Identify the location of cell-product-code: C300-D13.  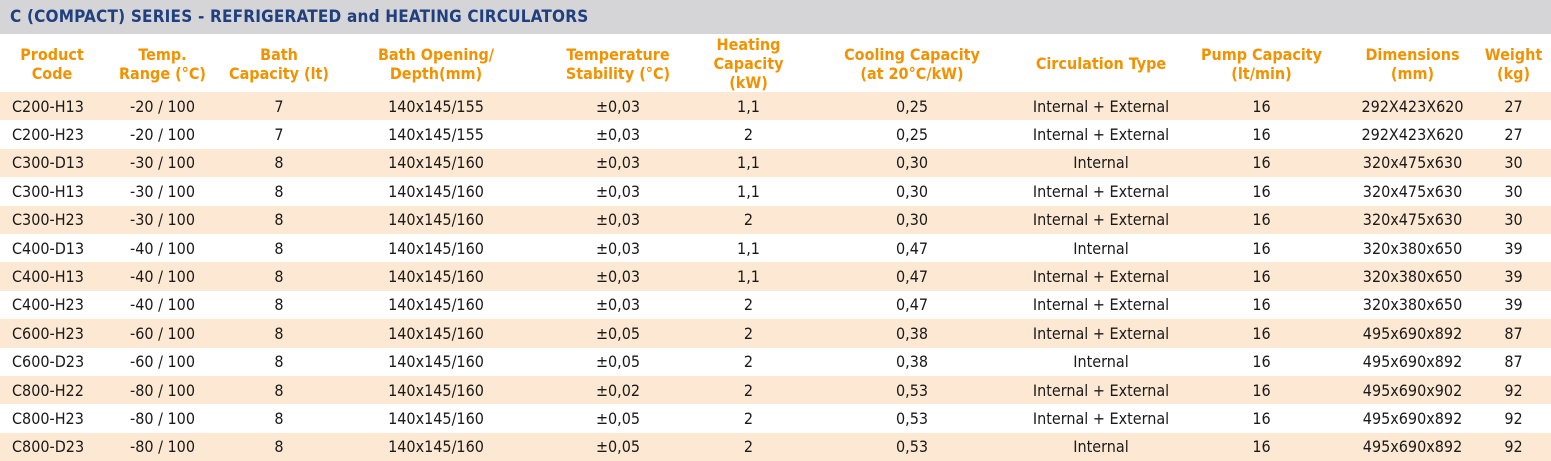
(52, 163).